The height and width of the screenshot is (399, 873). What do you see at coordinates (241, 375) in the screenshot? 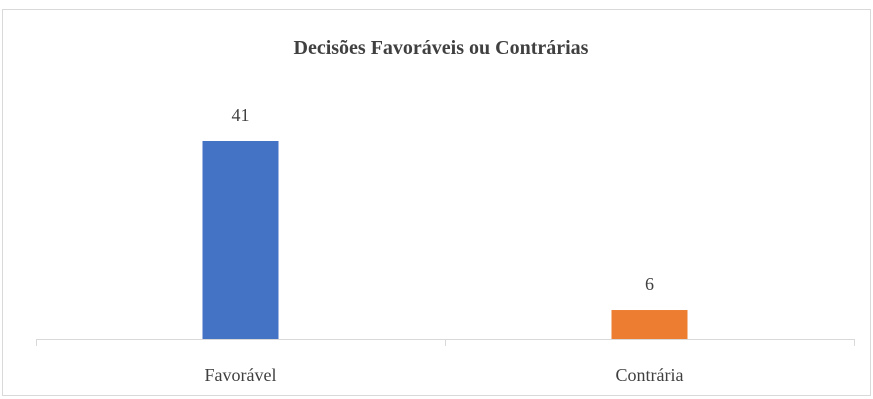
I see `x-tick-label-1: Favorável` at bounding box center [241, 375].